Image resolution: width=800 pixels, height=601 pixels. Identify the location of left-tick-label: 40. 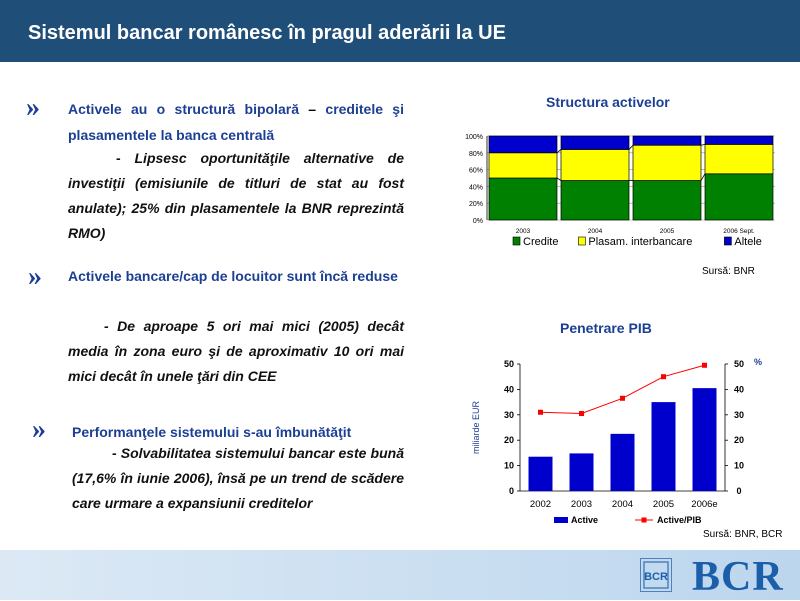
(509, 389).